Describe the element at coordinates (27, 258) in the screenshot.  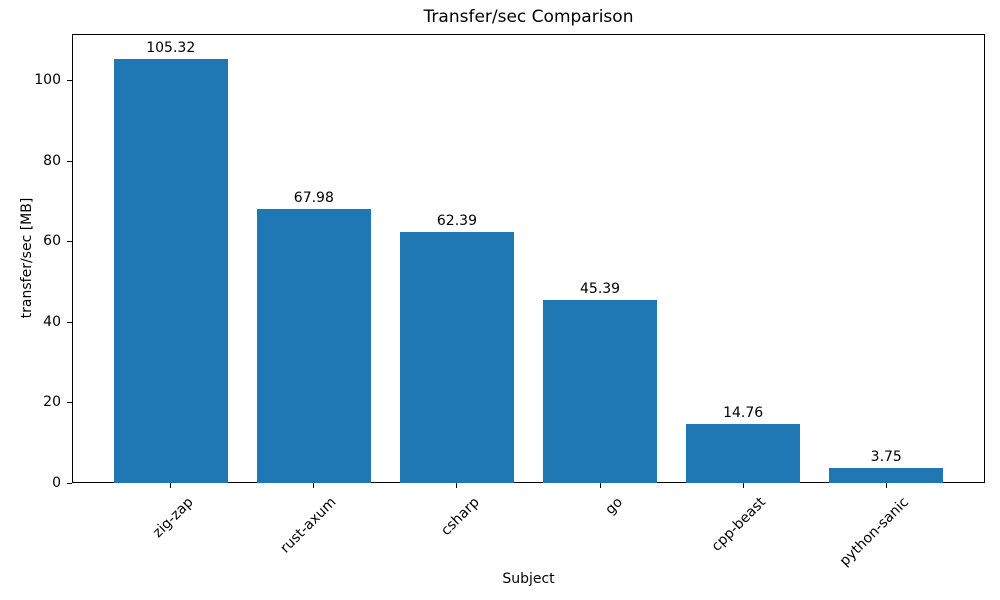
I see `y-axis-label: transfer/sec [MB]` at that location.